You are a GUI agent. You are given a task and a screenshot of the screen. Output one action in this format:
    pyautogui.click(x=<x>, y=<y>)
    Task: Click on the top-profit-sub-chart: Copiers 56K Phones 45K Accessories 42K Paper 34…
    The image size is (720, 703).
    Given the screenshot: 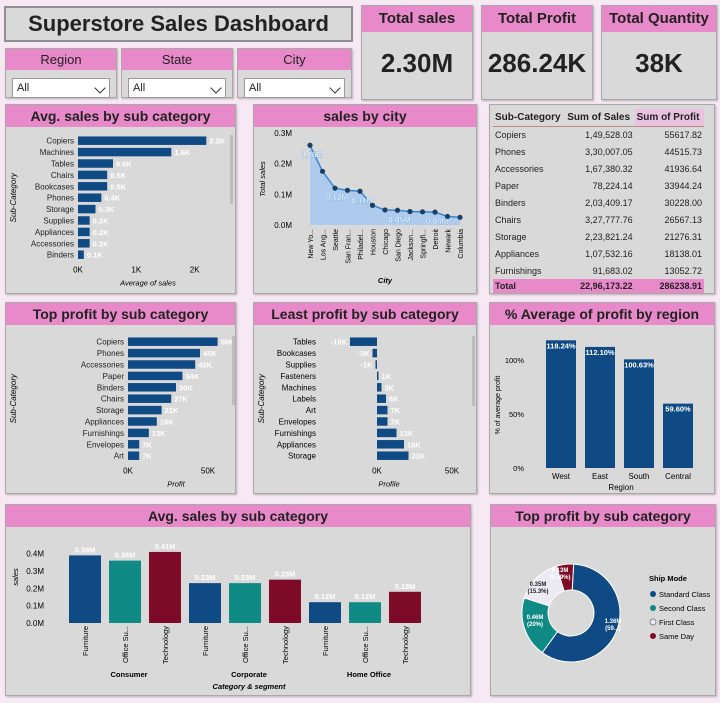 What is the action you would take?
    pyautogui.click(x=122, y=412)
    